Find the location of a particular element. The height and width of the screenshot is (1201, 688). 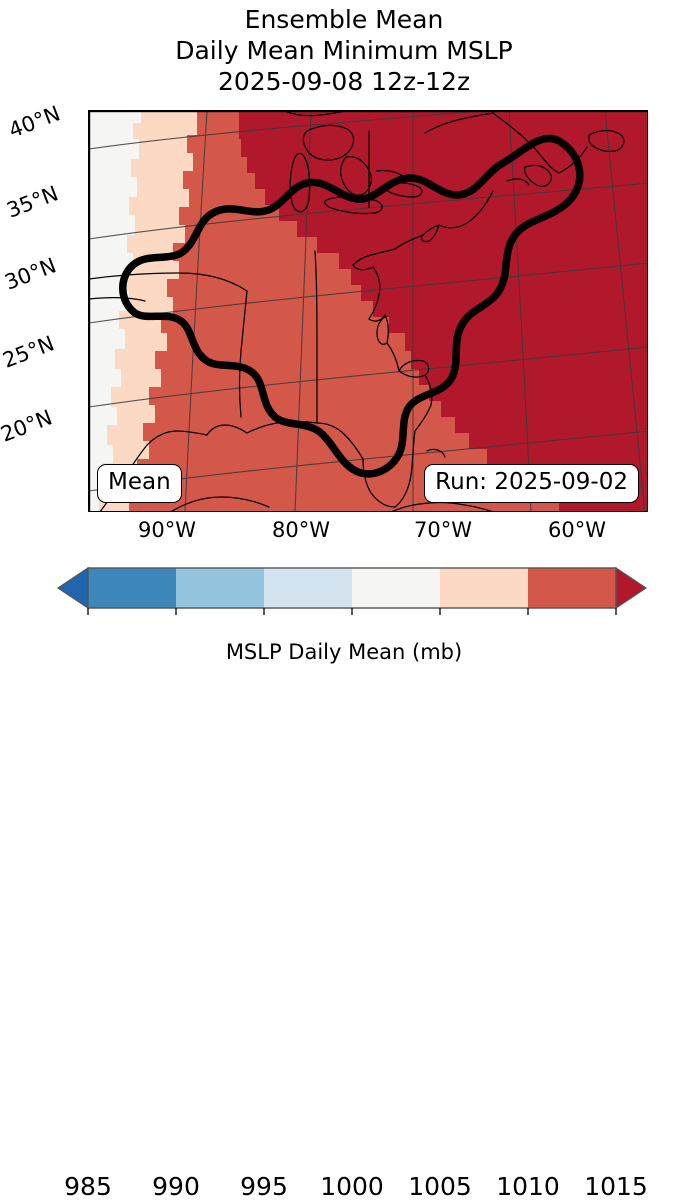

mean-annotation-label: Mean is located at coordinates (139, 482).